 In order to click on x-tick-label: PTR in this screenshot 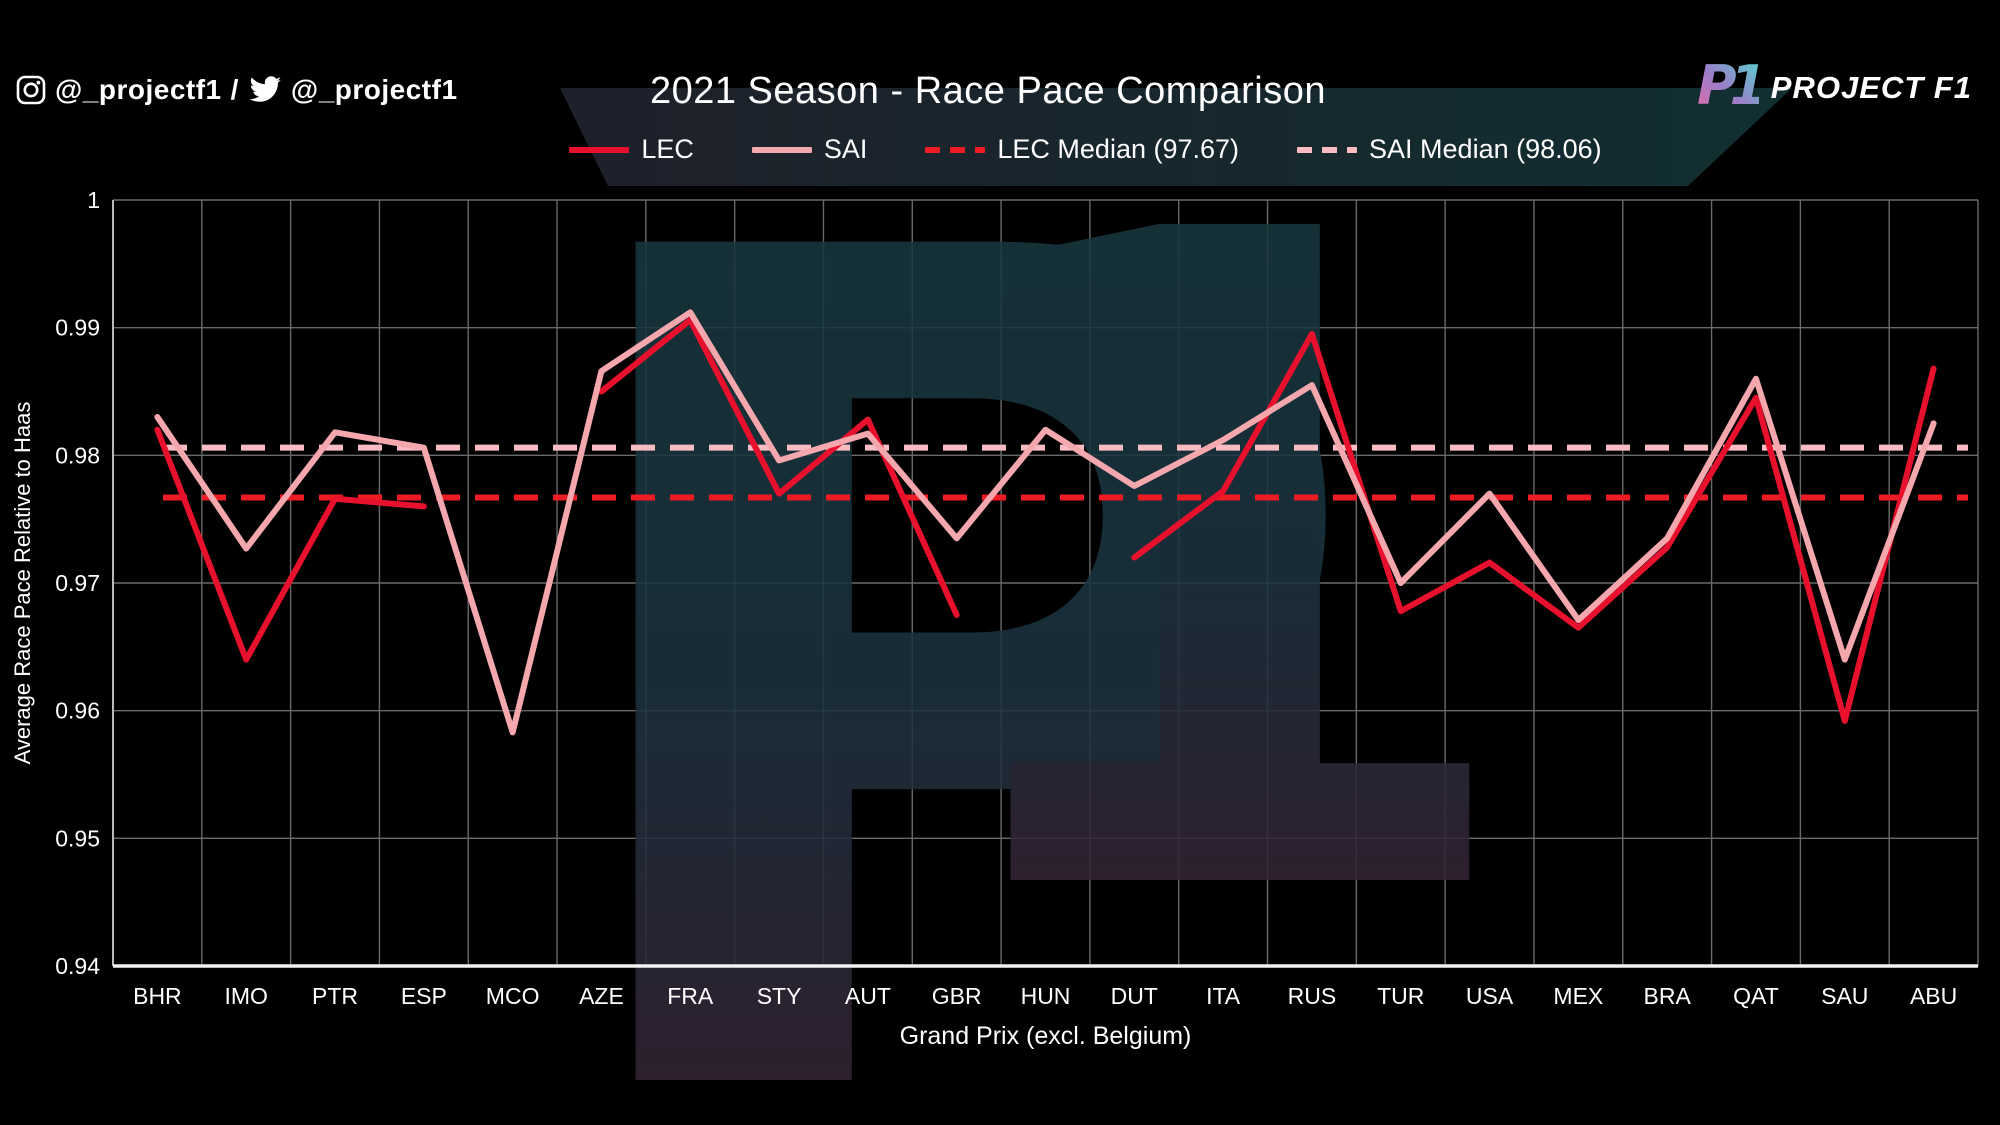, I will do `click(335, 996)`.